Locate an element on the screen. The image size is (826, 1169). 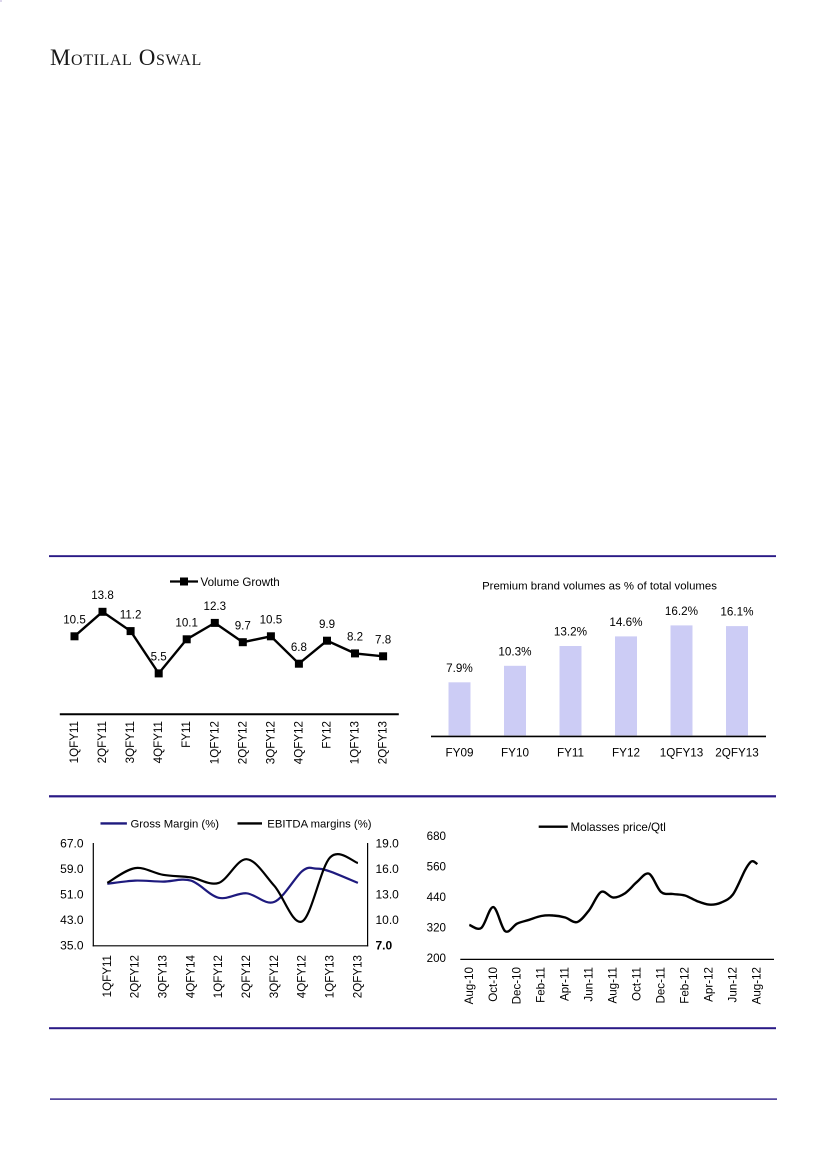
svg-text: FY10 is located at coordinates (515, 753).